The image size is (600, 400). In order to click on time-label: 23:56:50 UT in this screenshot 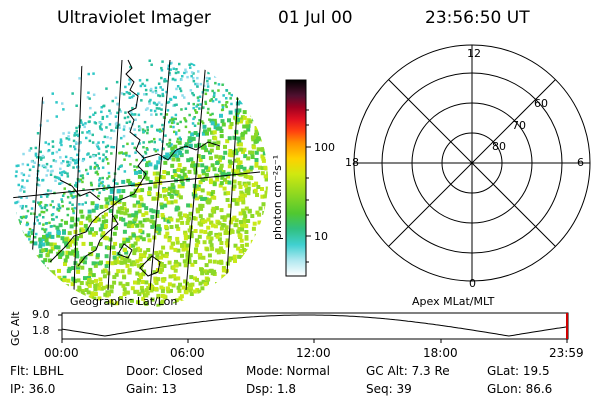, I will do `click(477, 18)`.